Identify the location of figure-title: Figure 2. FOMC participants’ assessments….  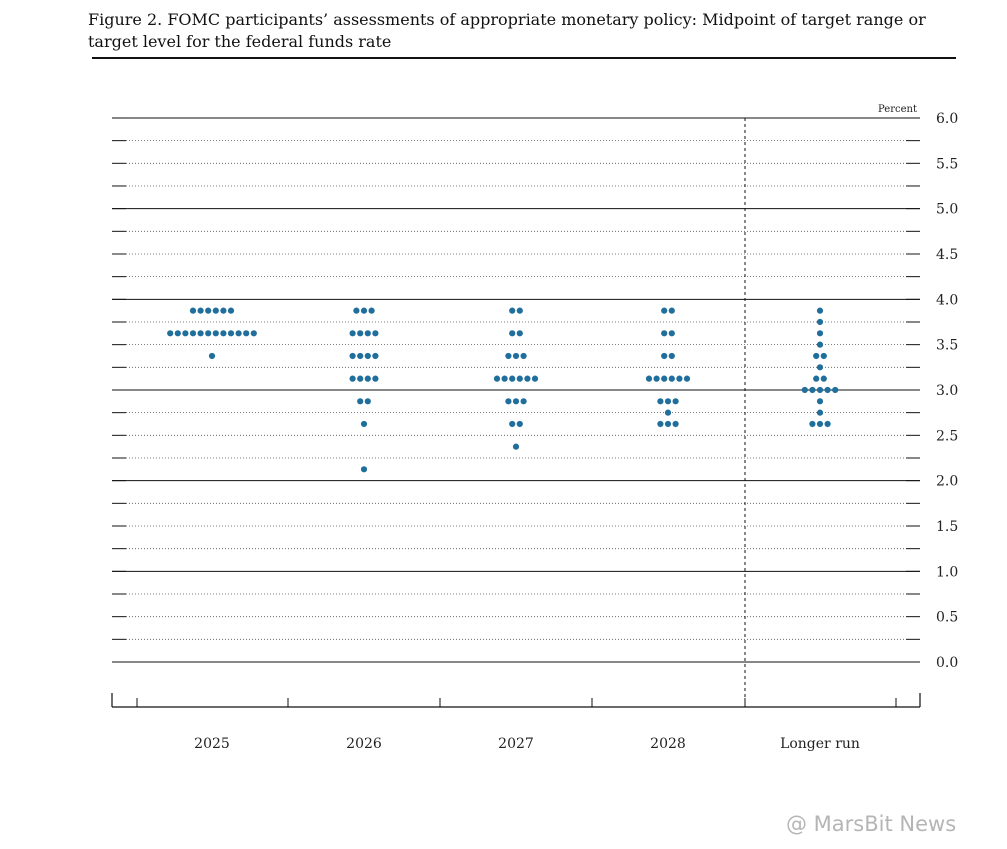
(507, 30).